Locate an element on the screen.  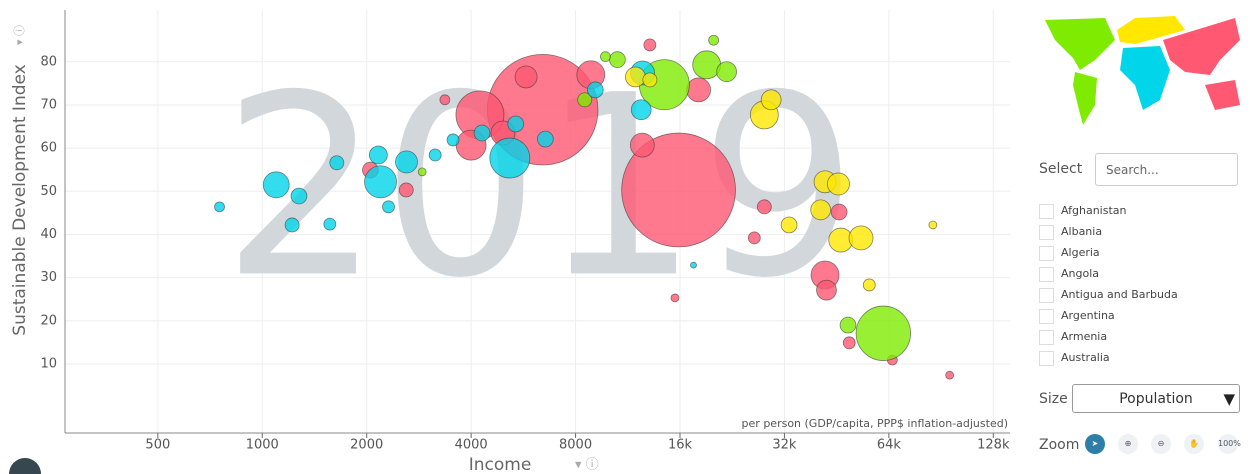
size-dropdown: Population ▼ is located at coordinates (1156, 398).